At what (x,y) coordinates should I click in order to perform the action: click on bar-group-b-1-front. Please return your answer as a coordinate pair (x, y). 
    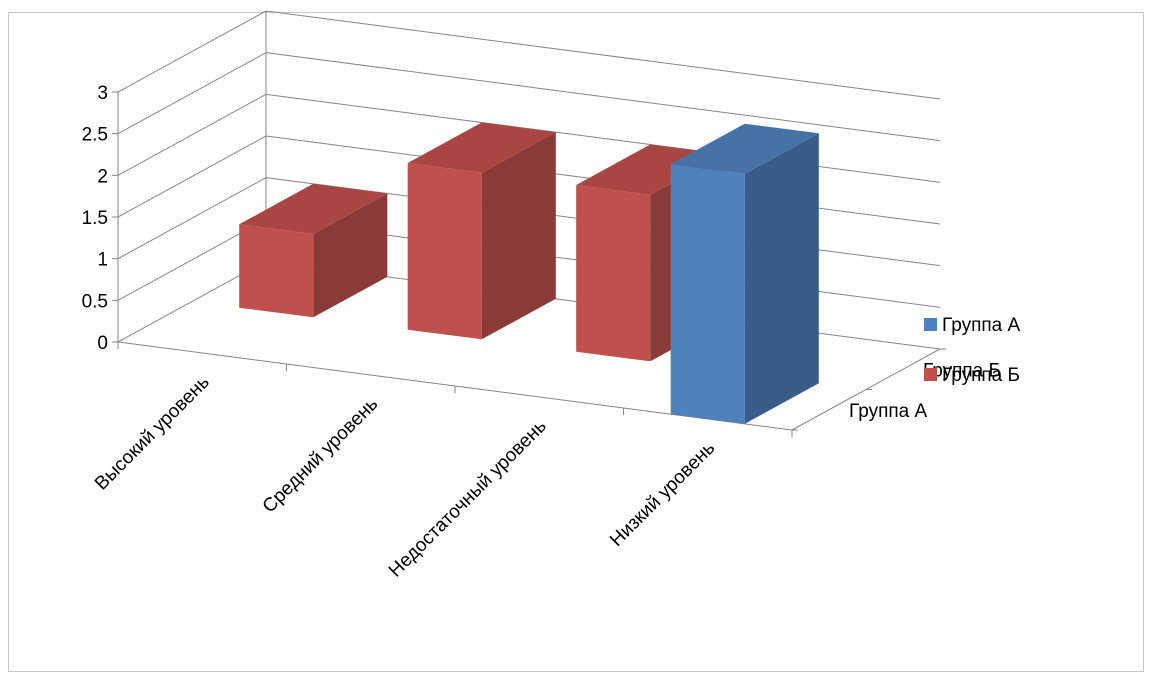
    Looking at the image, I should click on (444, 251).